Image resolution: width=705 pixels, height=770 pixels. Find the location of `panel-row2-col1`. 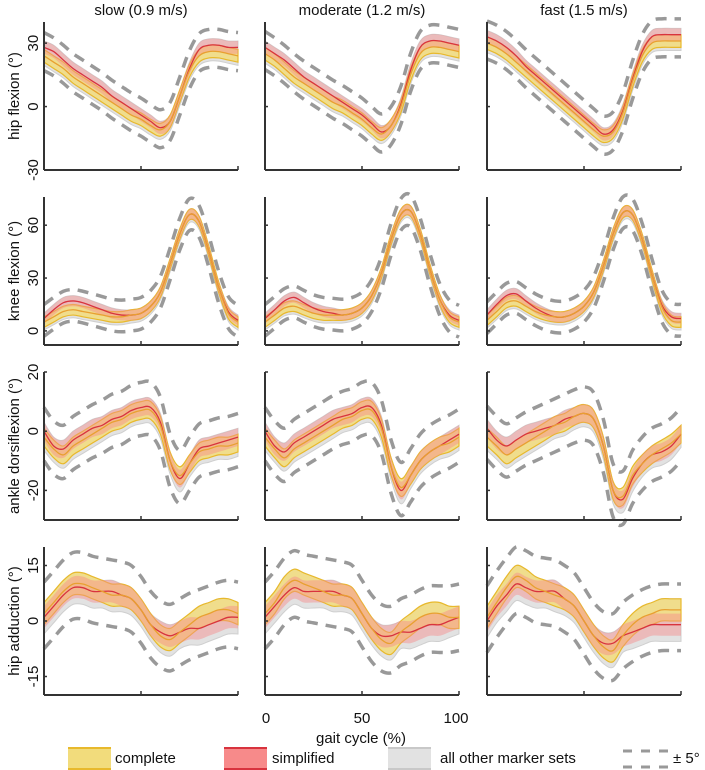

panel-row2-col1 is located at coordinates (361, 446).